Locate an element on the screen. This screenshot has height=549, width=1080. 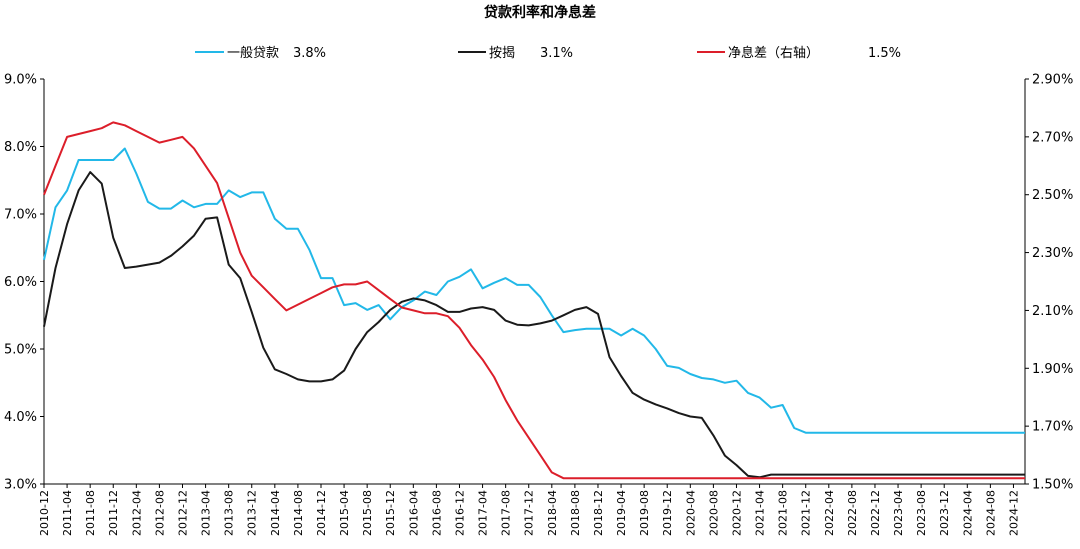
x-tick-label: 2021-08 is located at coordinates (783, 513).